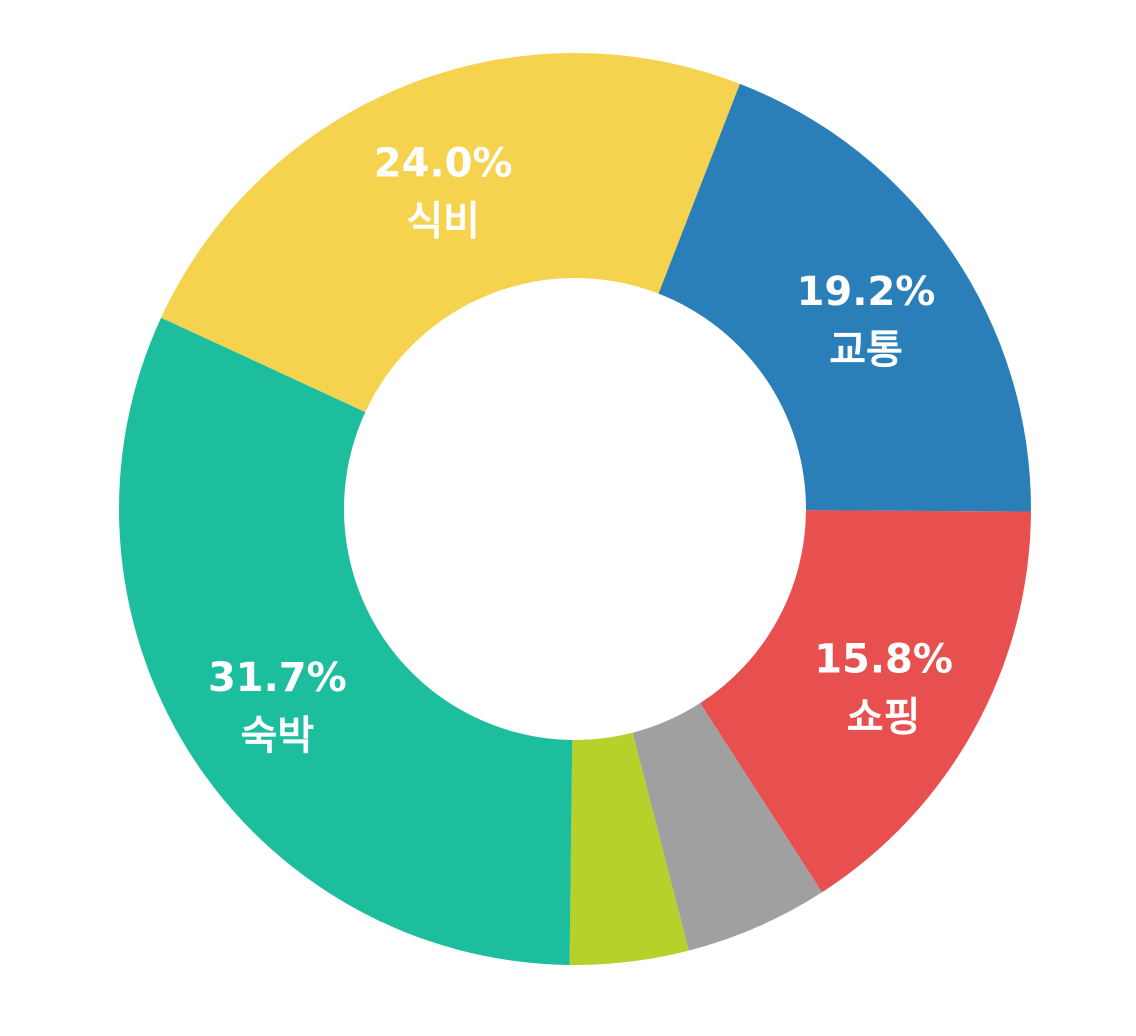  I want to click on slice-percent: 24.0%, so click(443, 164).